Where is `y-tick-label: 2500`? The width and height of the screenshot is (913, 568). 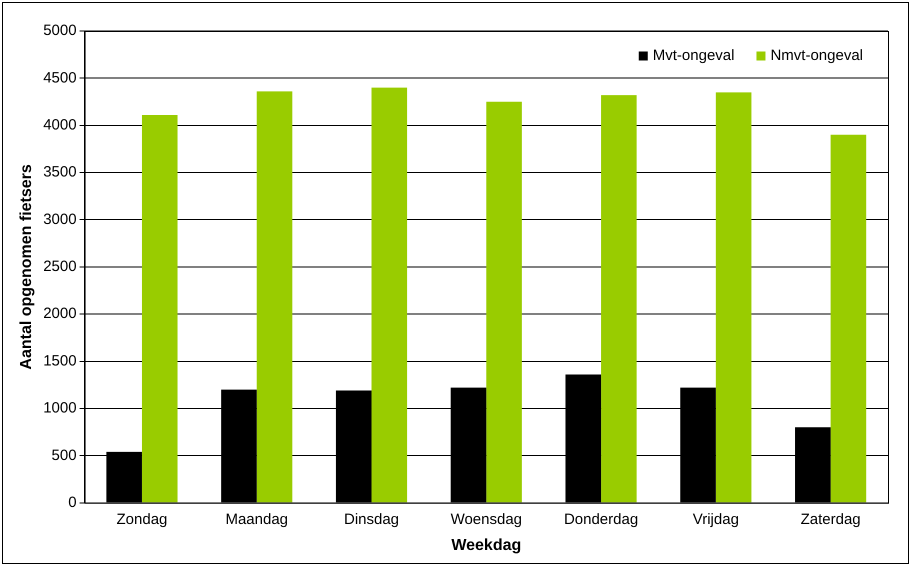
y-tick-label: 2500 is located at coordinates (60, 267).